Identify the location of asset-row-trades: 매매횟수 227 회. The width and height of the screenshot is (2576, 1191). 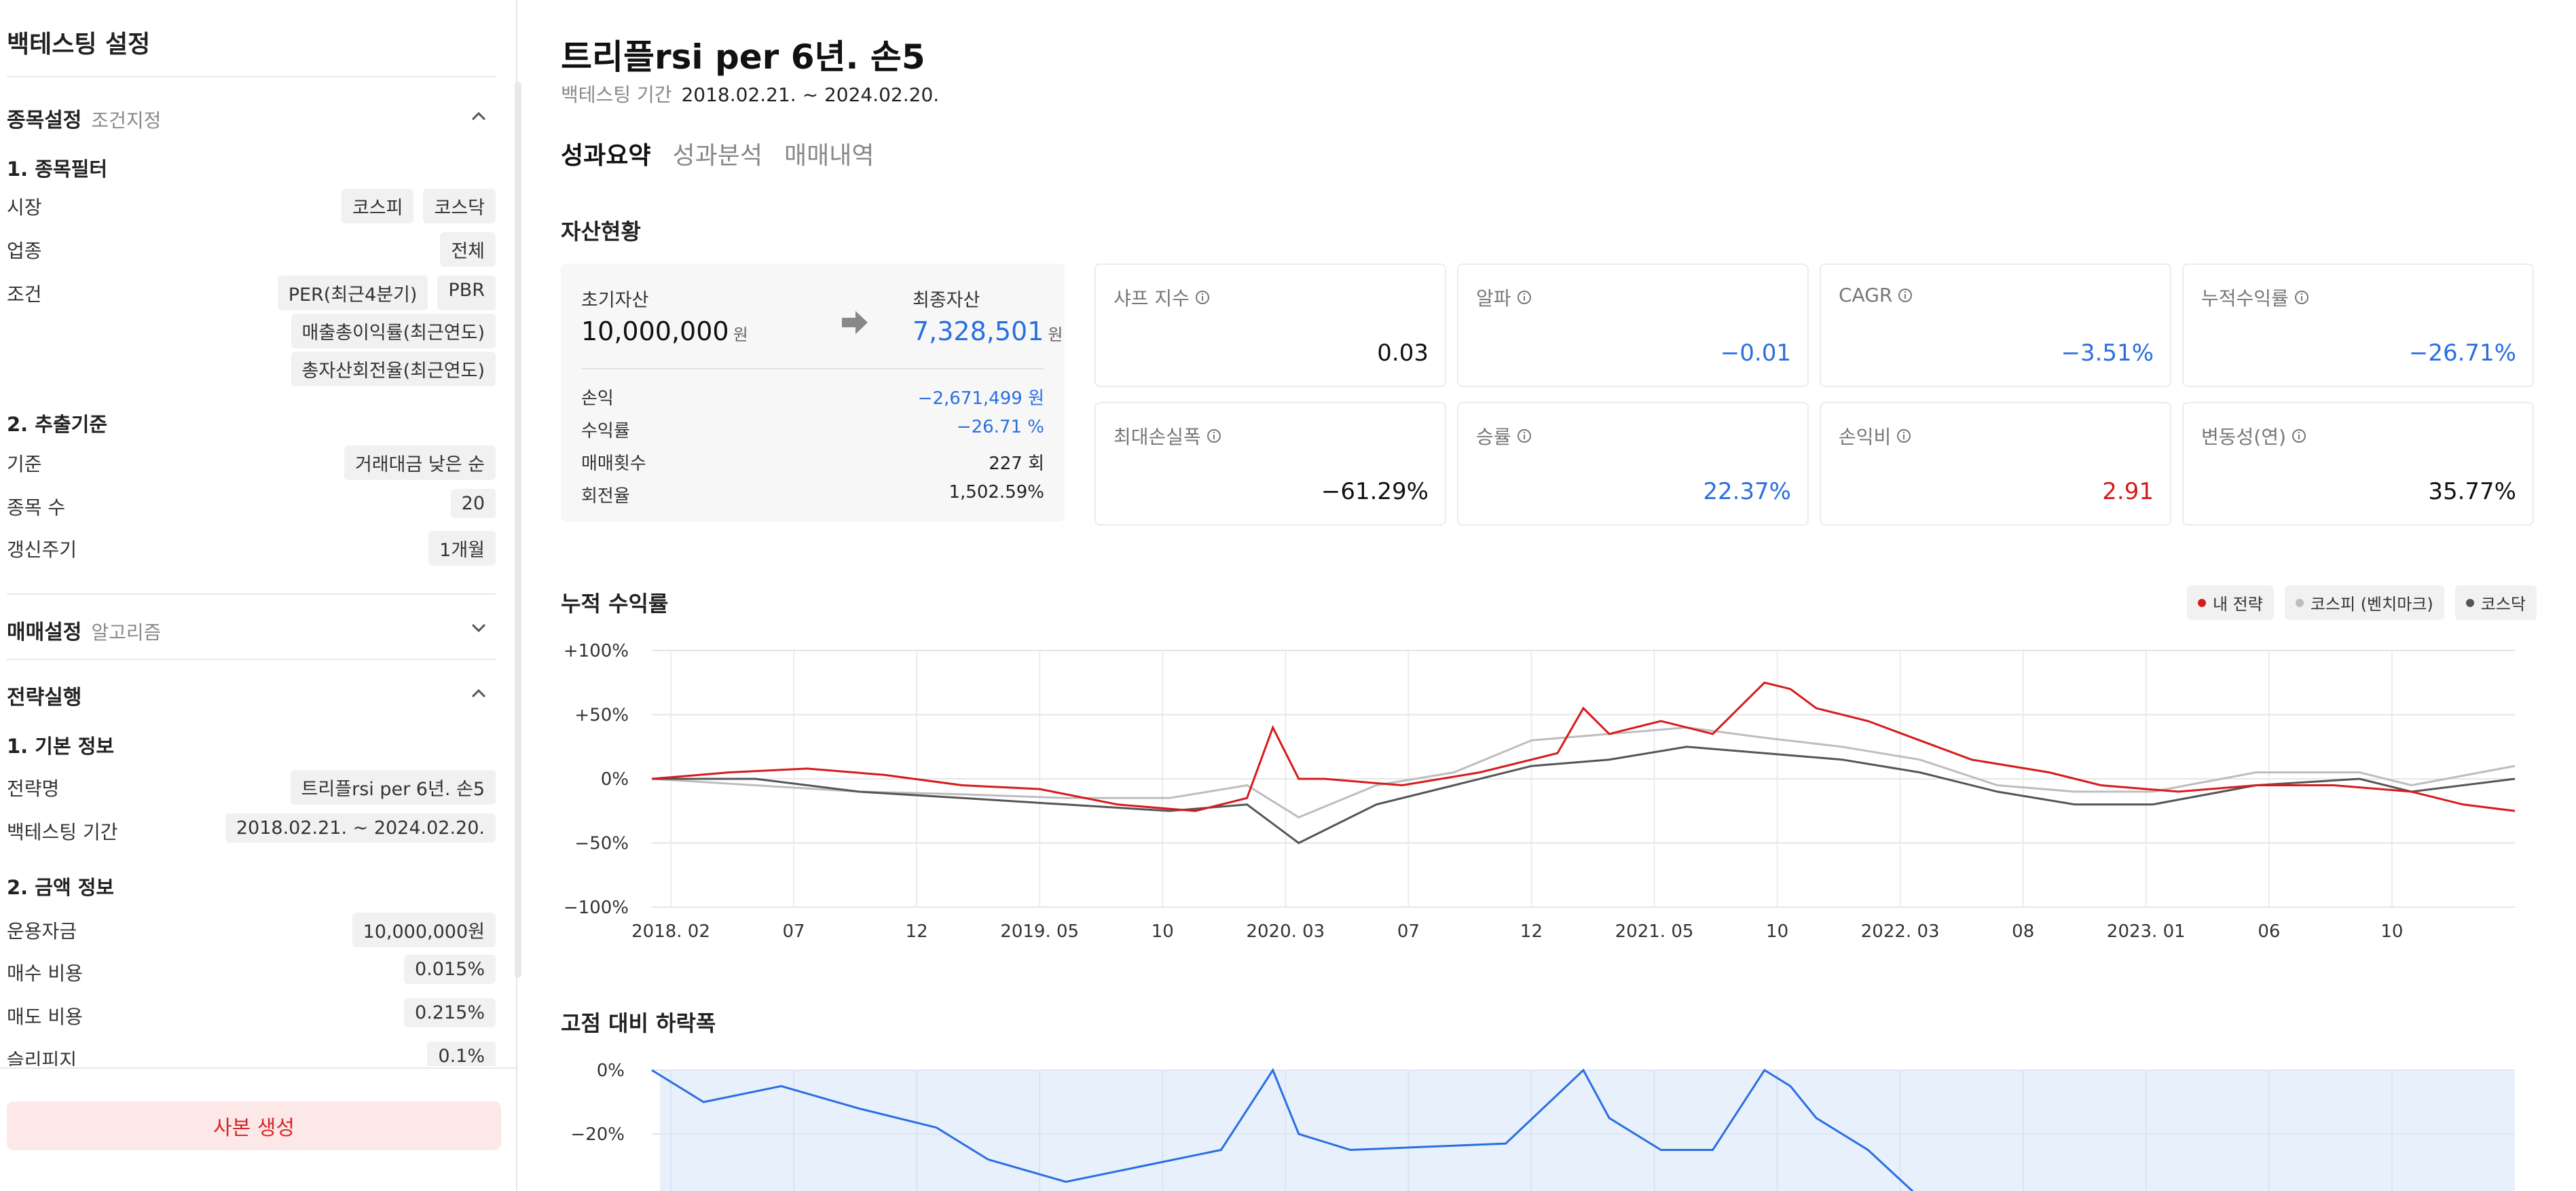
(813, 464).